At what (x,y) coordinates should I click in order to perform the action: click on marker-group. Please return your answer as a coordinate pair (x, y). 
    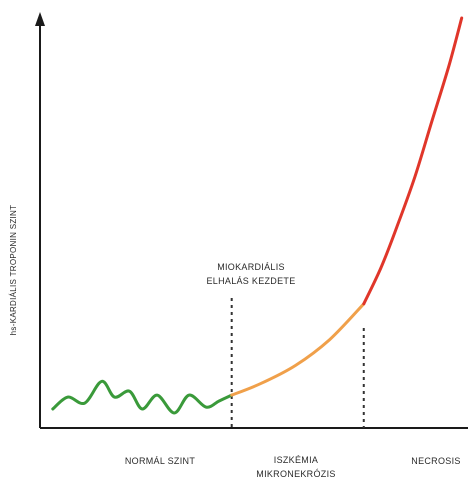
    Looking at the image, I should click on (297, 363).